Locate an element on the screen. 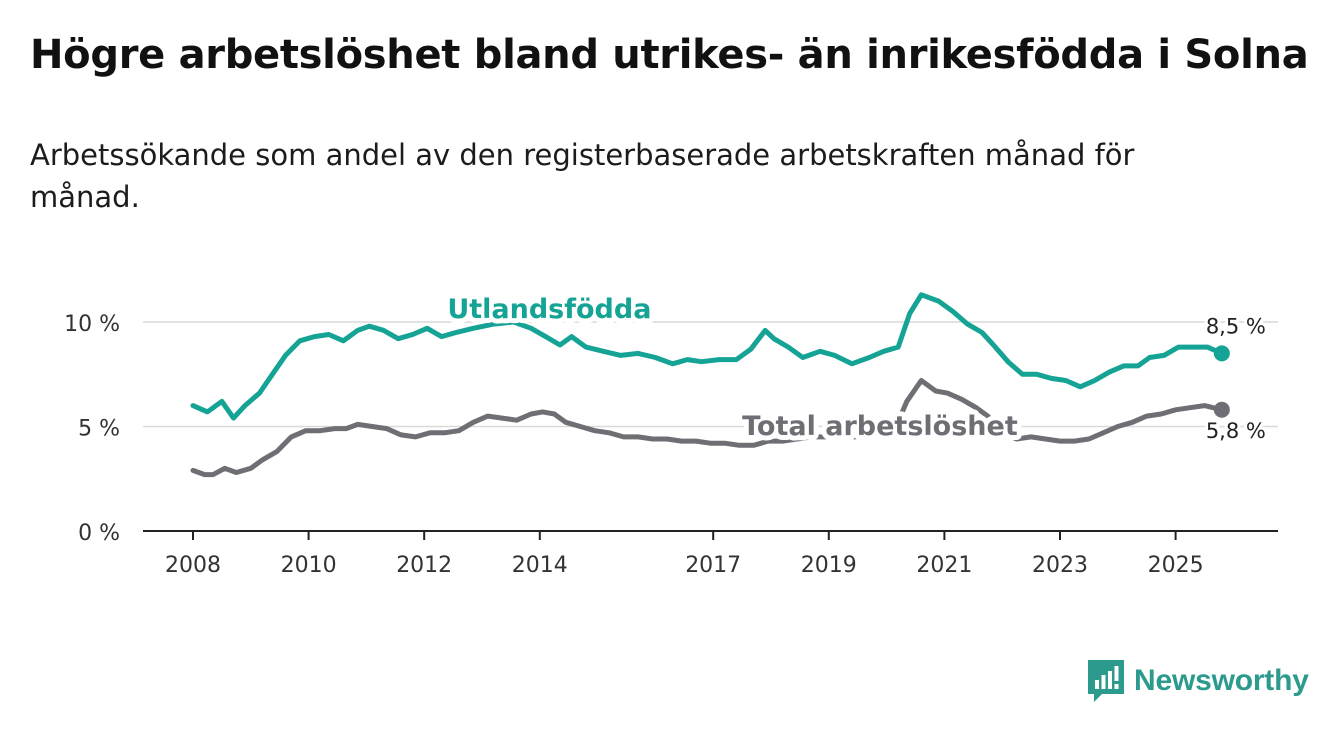 The image size is (1340, 734). newsworthy-logo: Newsworthy is located at coordinates (1198, 681).